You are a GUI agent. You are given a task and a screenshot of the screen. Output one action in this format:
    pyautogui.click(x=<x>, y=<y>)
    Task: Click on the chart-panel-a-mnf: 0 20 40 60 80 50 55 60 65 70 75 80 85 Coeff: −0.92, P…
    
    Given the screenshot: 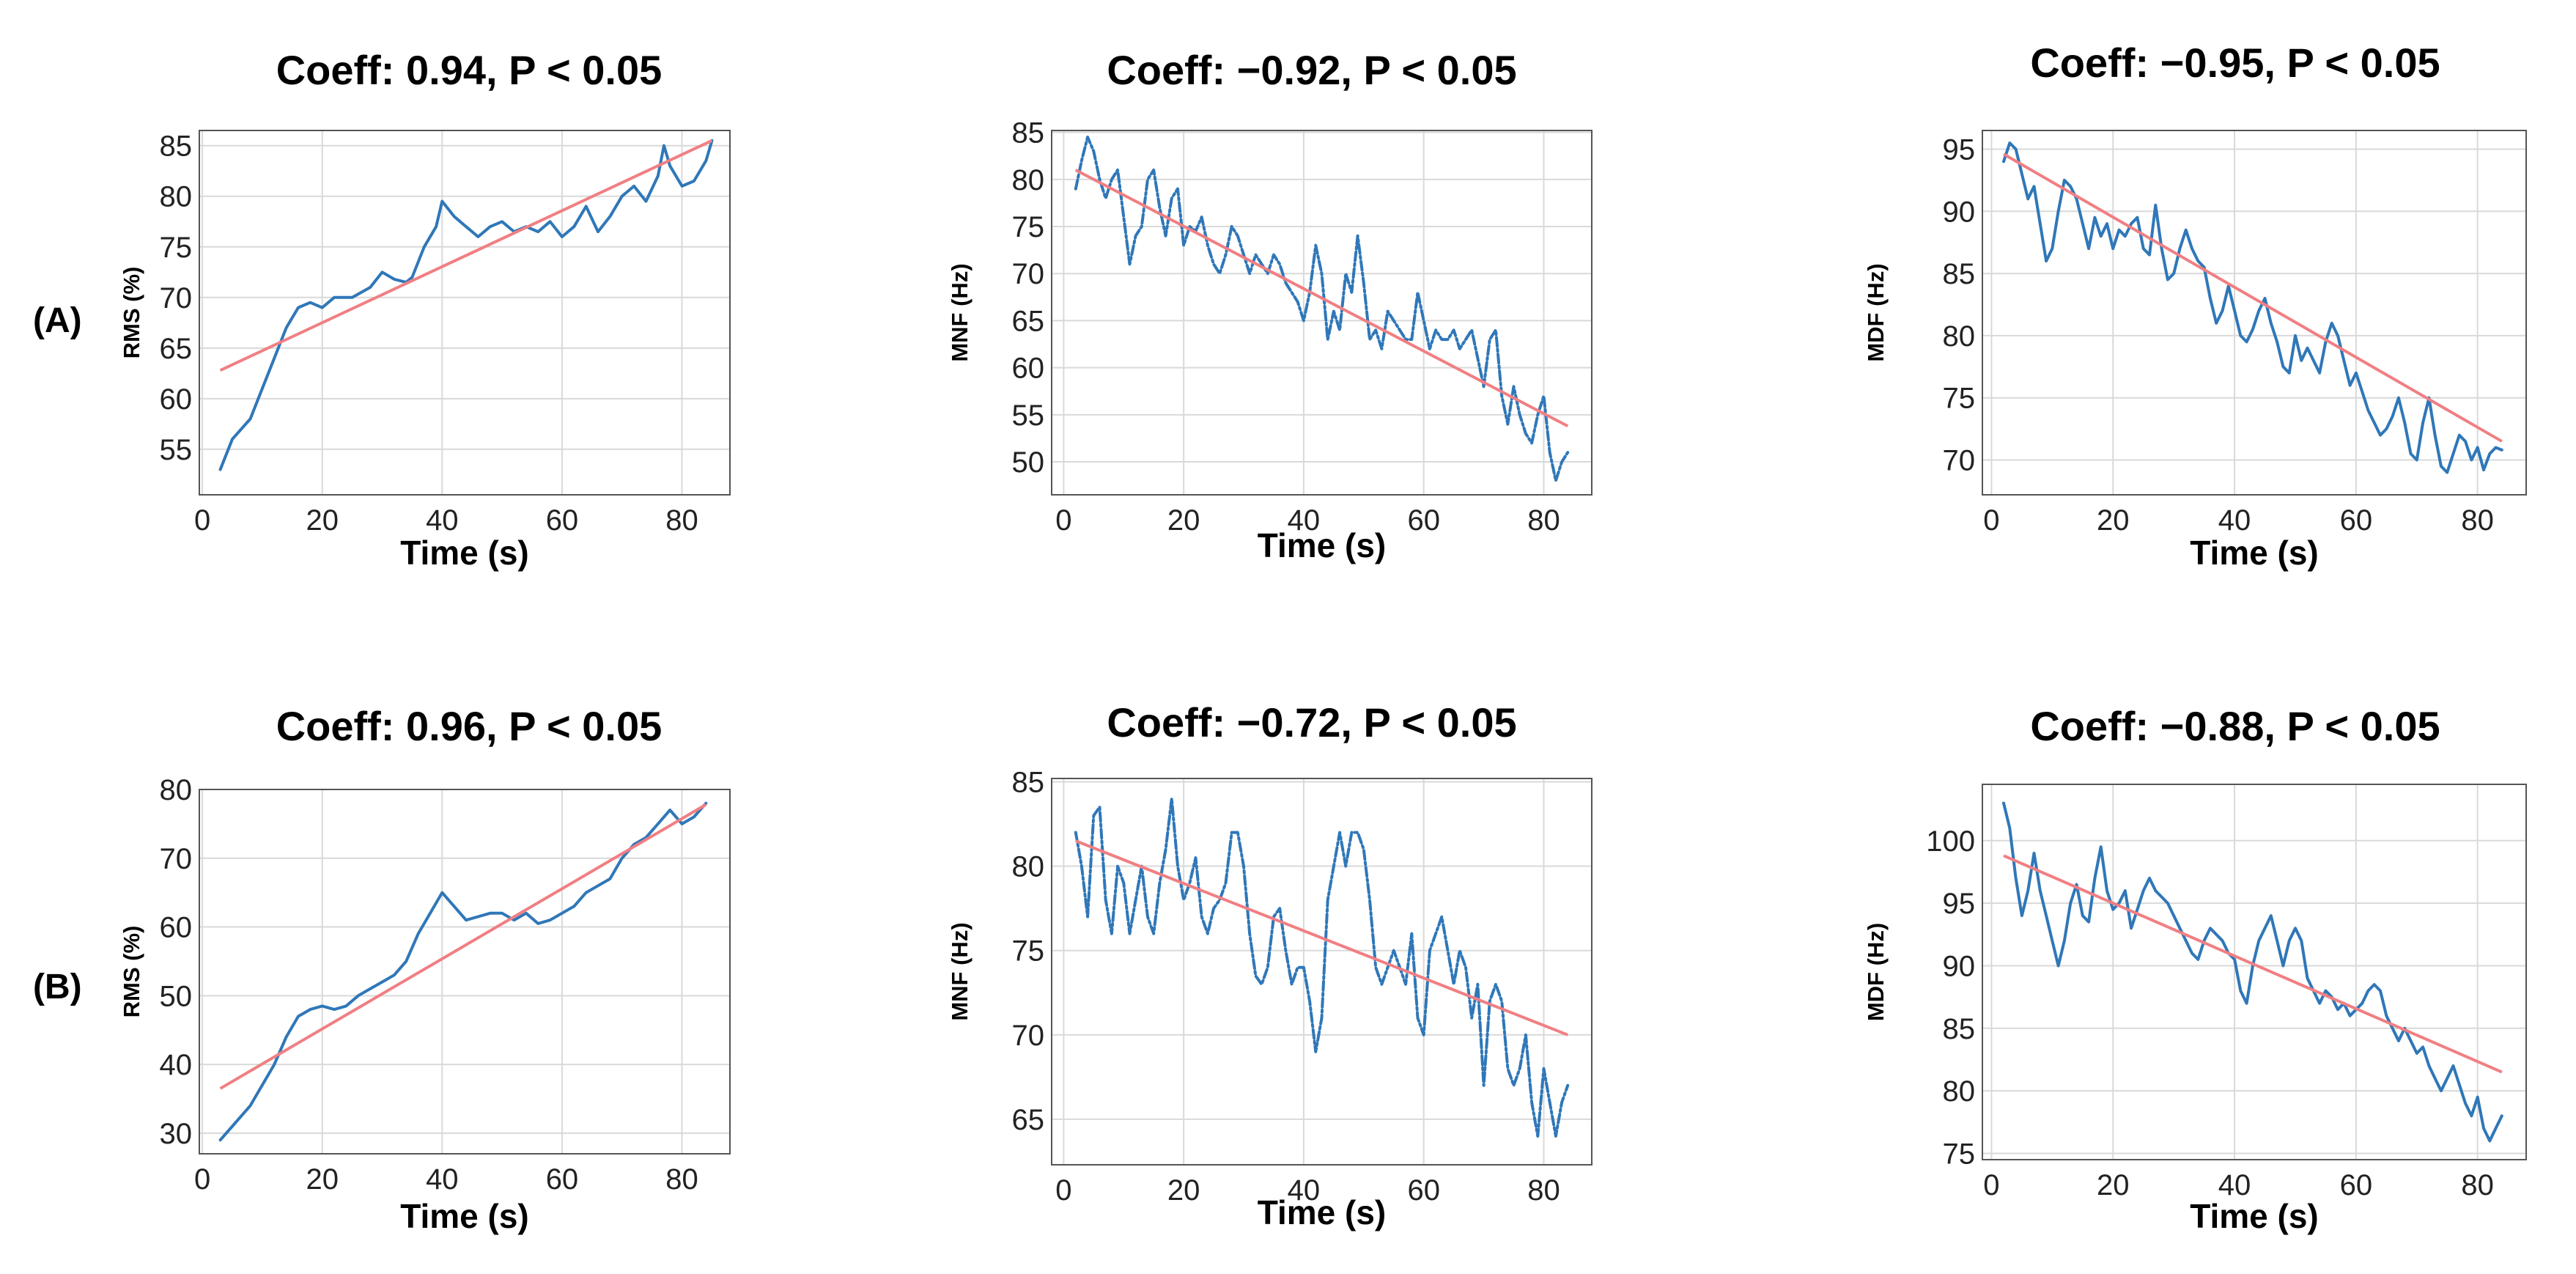 What is the action you would take?
    pyautogui.click(x=1270, y=305)
    